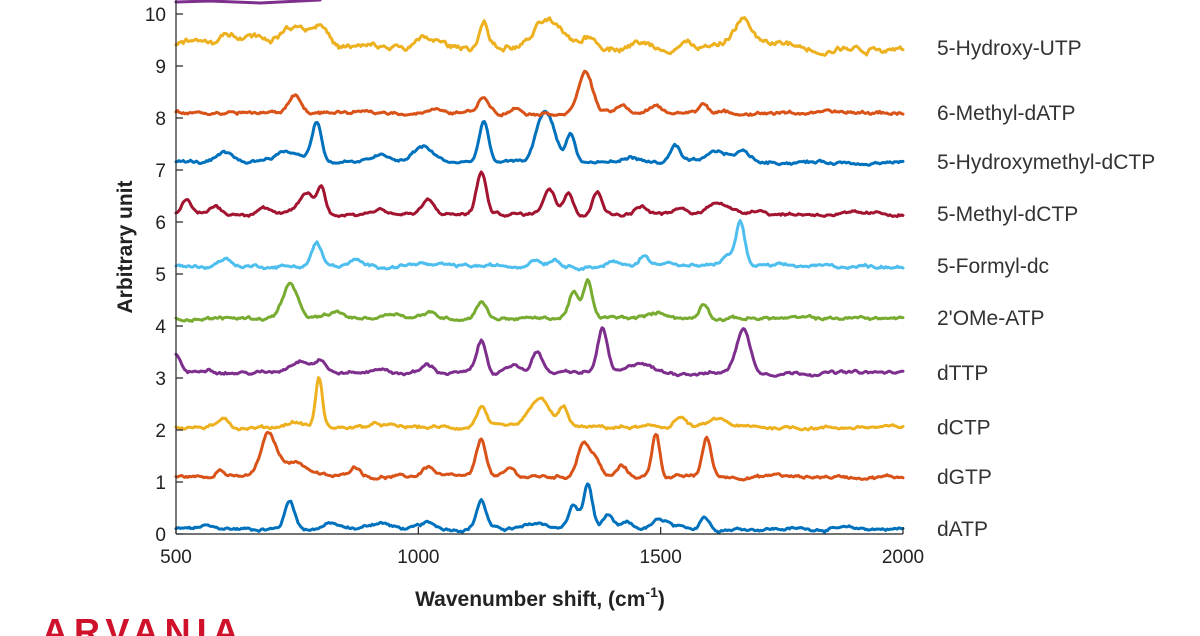 The width and height of the screenshot is (1200, 636). What do you see at coordinates (539, 138) in the screenshot?
I see `series-line-5-hydroxymethyl-dctp` at bounding box center [539, 138].